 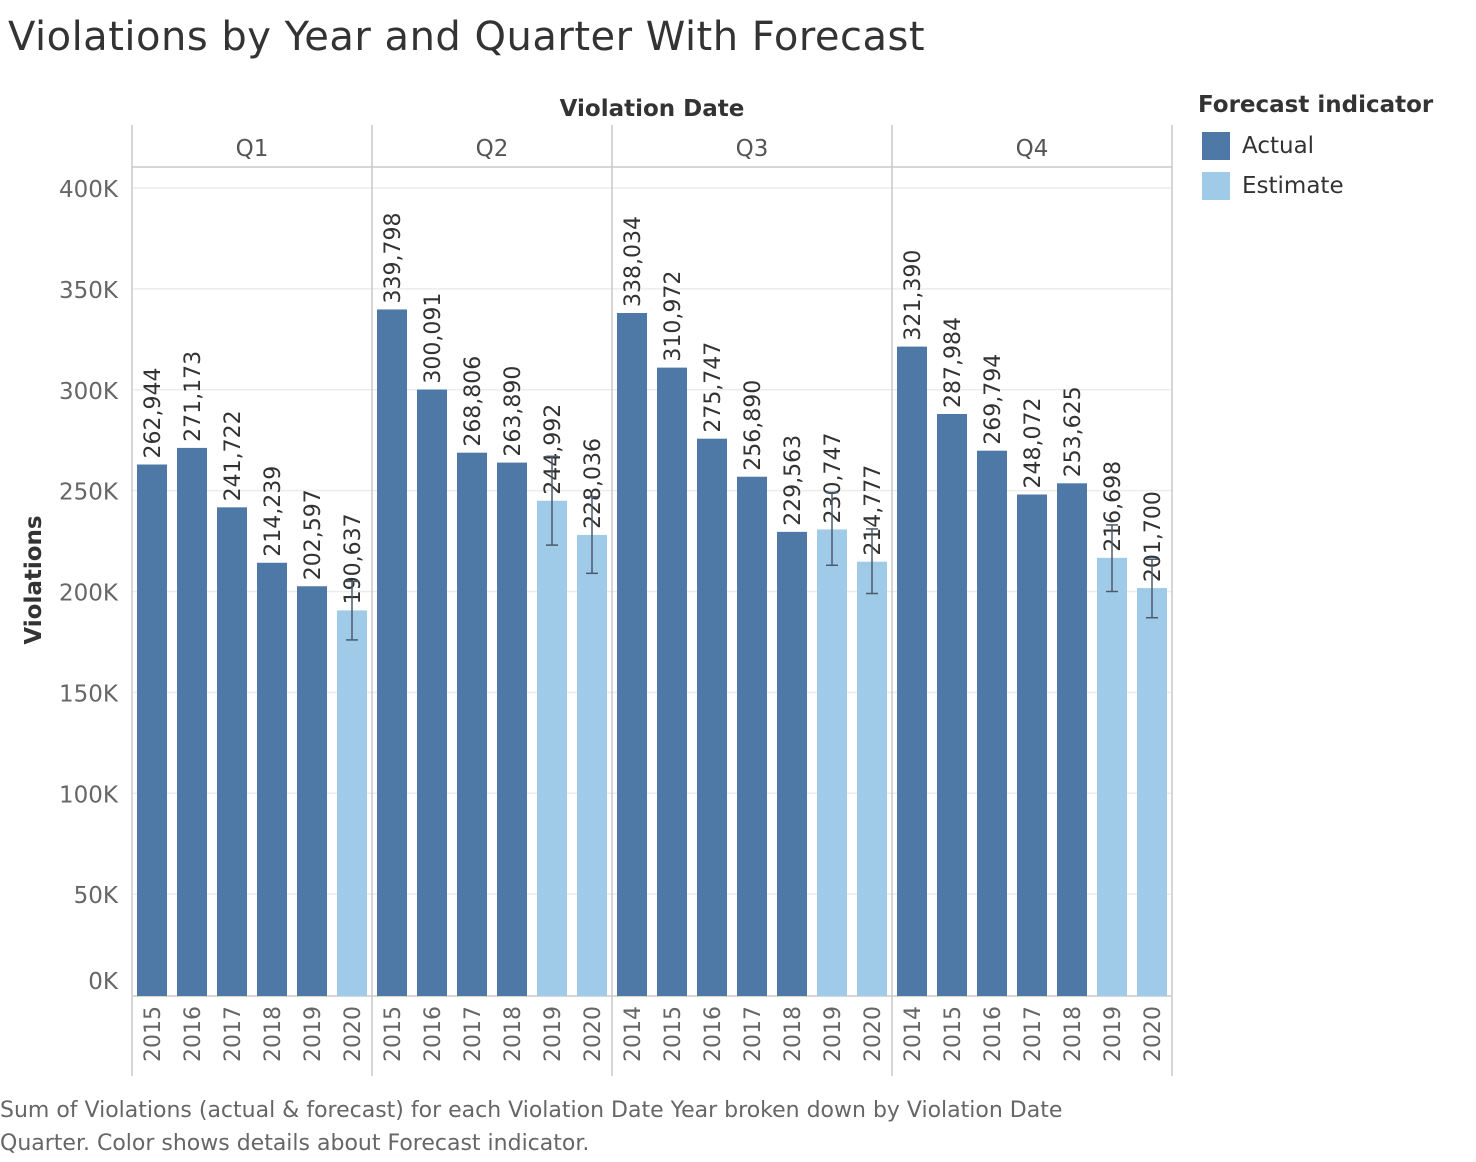 I want to click on legend-item-estimate: Estimate, so click(x=1315, y=186).